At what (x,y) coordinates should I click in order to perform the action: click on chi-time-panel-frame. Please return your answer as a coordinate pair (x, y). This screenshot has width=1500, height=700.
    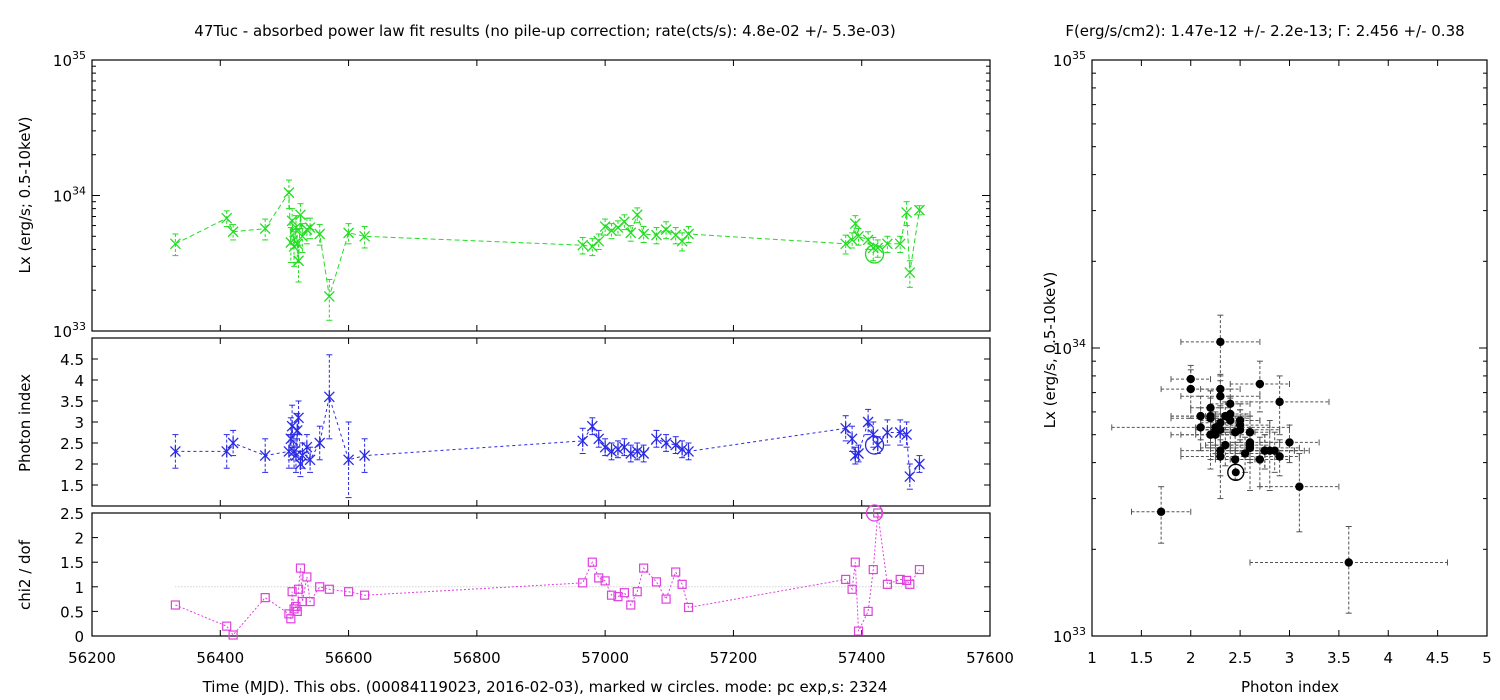
    Looking at the image, I should click on (541, 574).